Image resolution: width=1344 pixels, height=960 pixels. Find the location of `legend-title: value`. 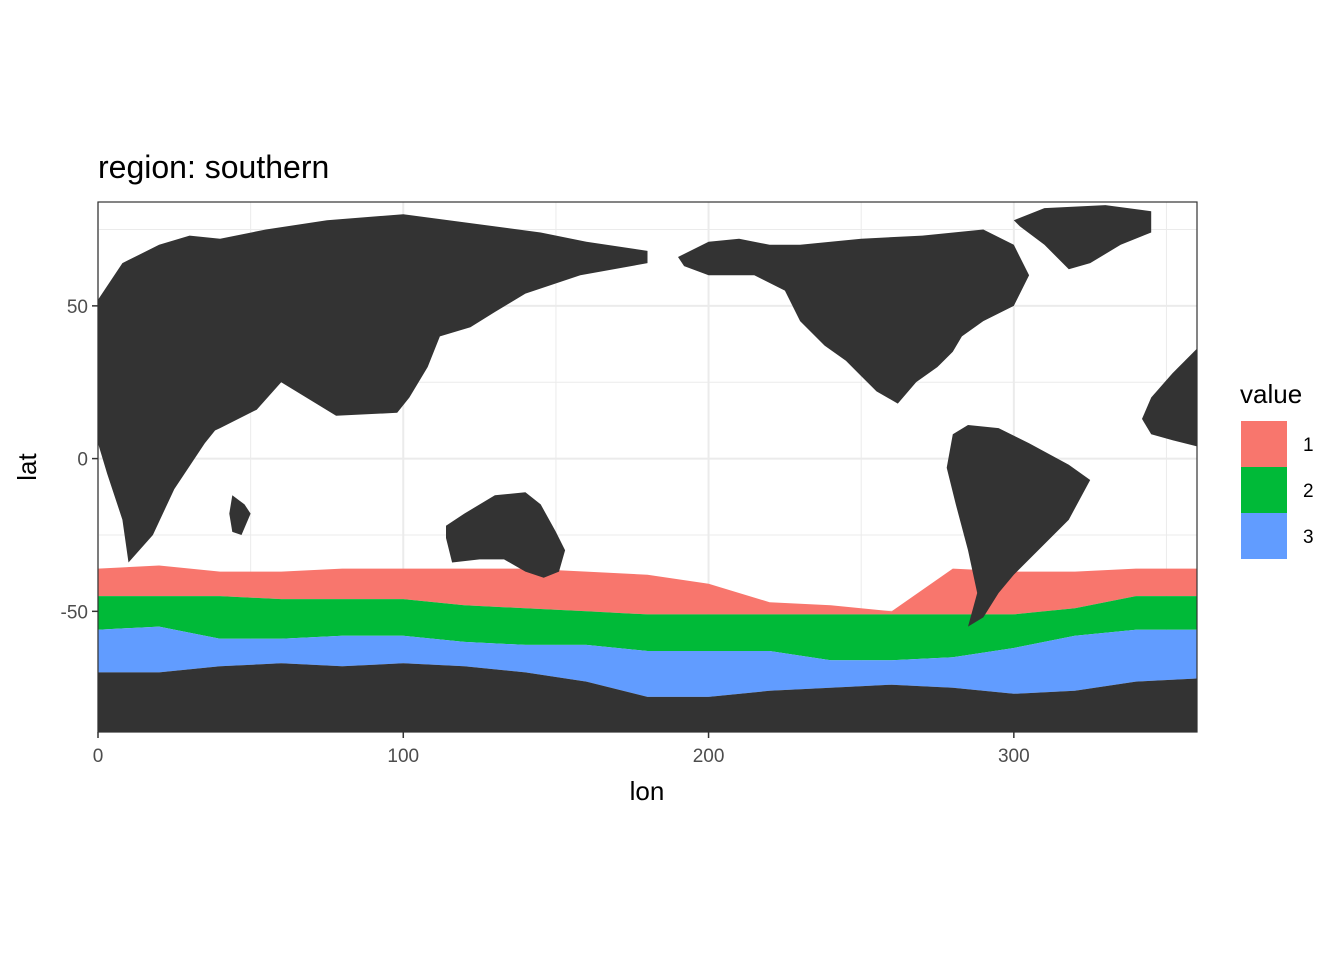

legend-title: value is located at coordinates (1271, 394).